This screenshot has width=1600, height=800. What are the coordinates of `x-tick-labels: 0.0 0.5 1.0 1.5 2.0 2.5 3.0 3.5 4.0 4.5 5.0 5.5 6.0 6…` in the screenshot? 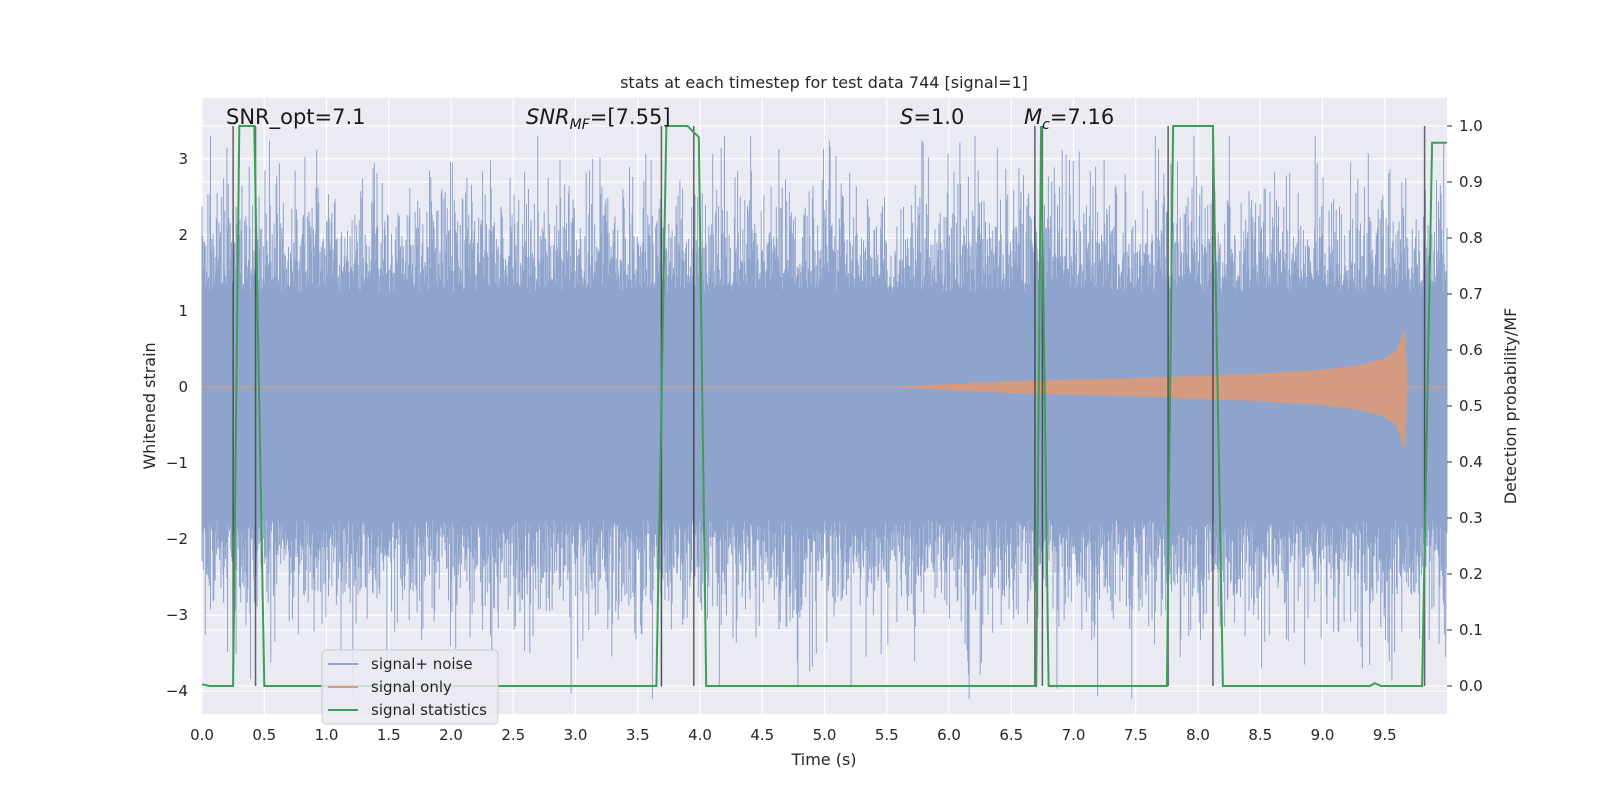 It's located at (793, 735).